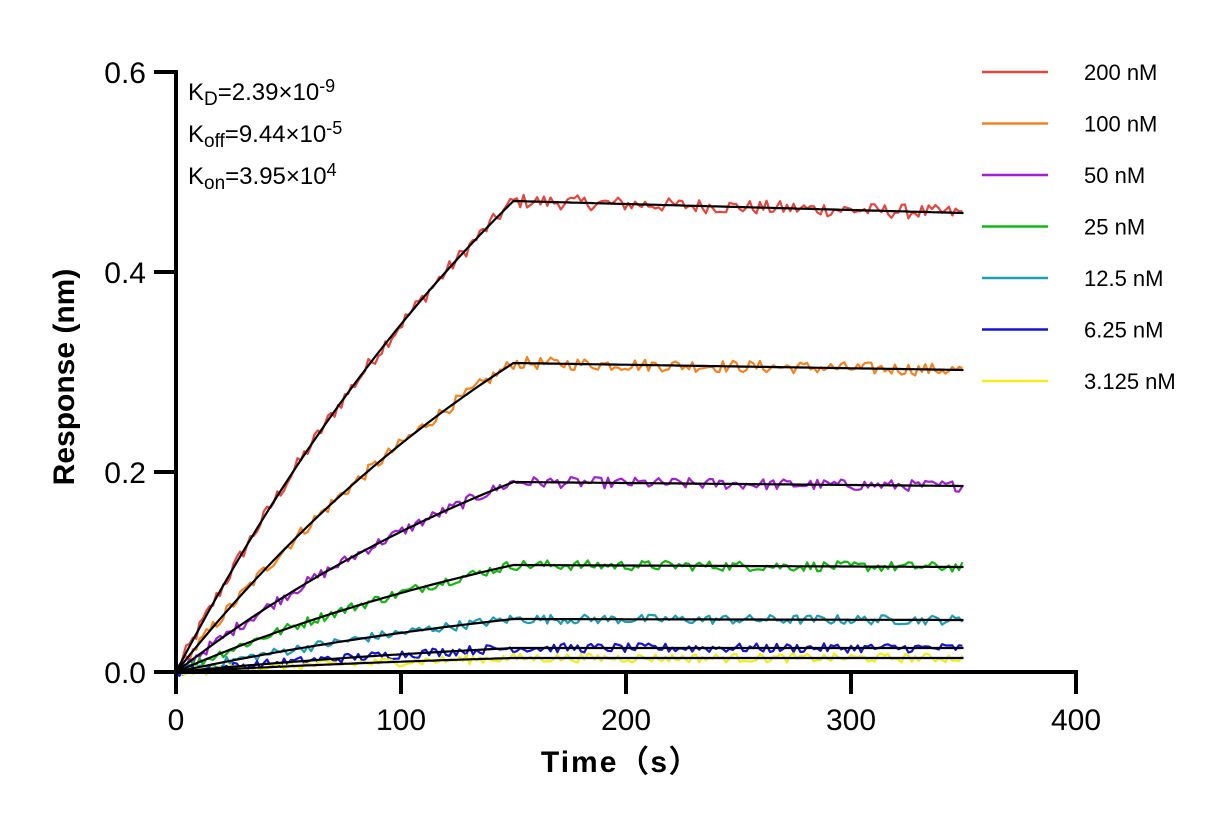 The image size is (1232, 825). I want to click on x-tick-label: 300, so click(851, 720).